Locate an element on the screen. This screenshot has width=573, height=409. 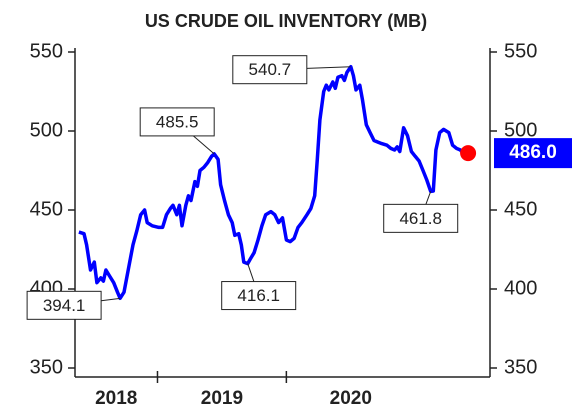
y2-tick-label: 450 is located at coordinates (520, 209).